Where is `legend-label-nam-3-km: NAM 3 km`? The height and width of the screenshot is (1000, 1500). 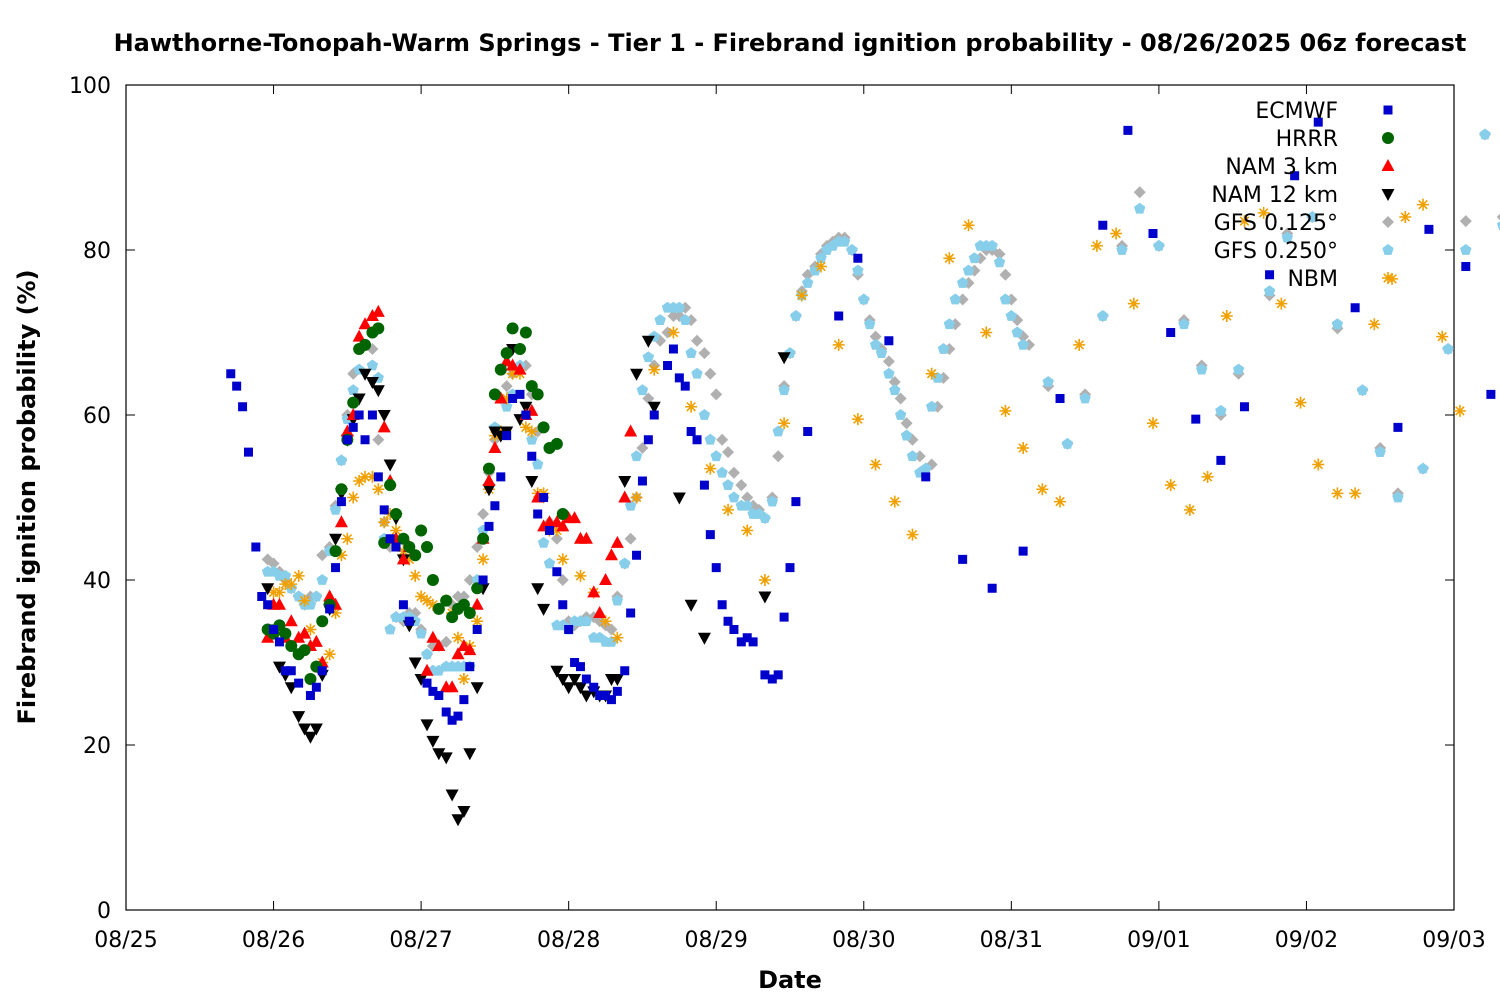
legend-label-nam-3-km: NAM 3 km is located at coordinates (1281, 167).